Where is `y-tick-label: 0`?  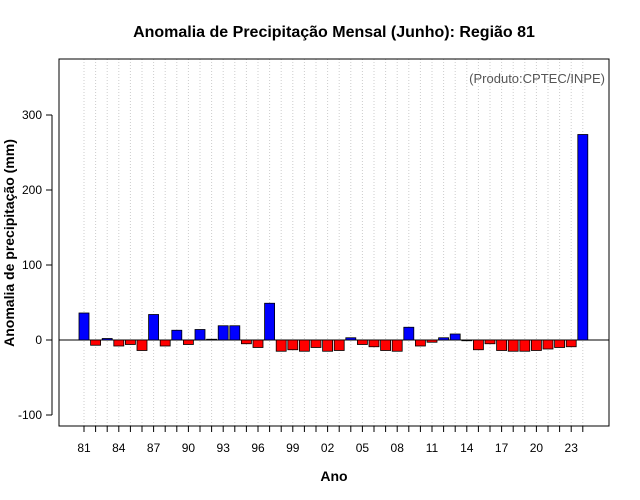
y-tick-label: 0 is located at coordinates (38, 340).